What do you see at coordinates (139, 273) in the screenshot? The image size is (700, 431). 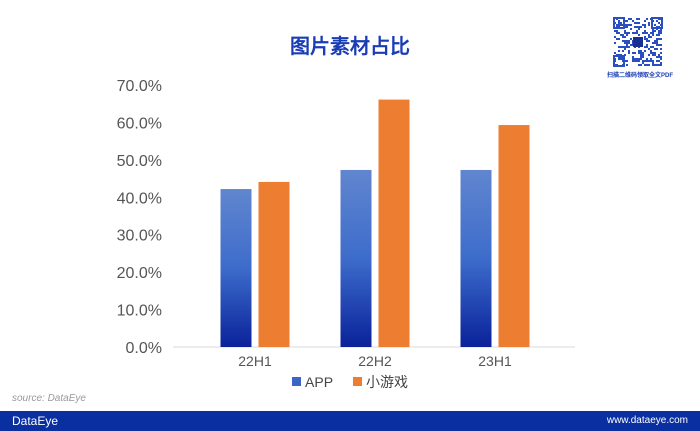 I see `y-tick-label: 20.0%` at bounding box center [139, 273].